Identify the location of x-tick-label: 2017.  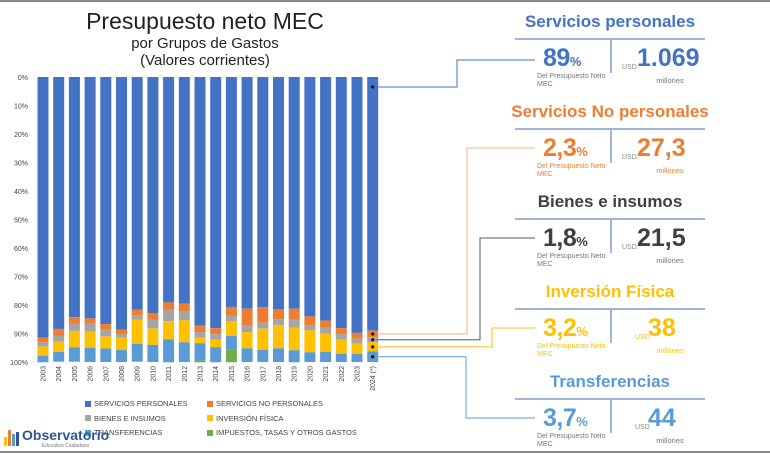
(263, 374).